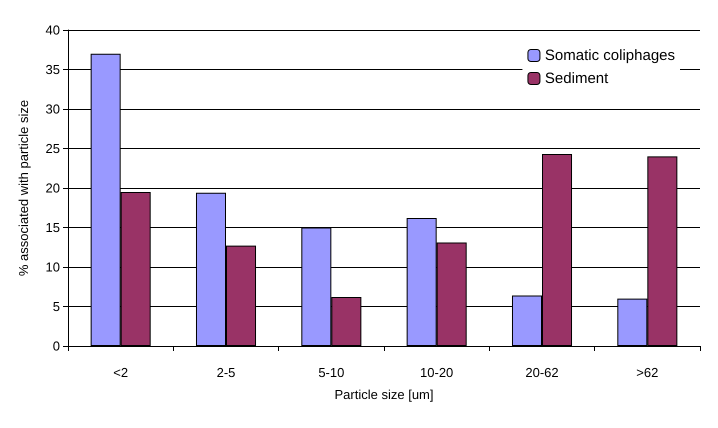  What do you see at coordinates (384, 394) in the screenshot?
I see `x-axis-title: Particle size [um]` at bounding box center [384, 394].